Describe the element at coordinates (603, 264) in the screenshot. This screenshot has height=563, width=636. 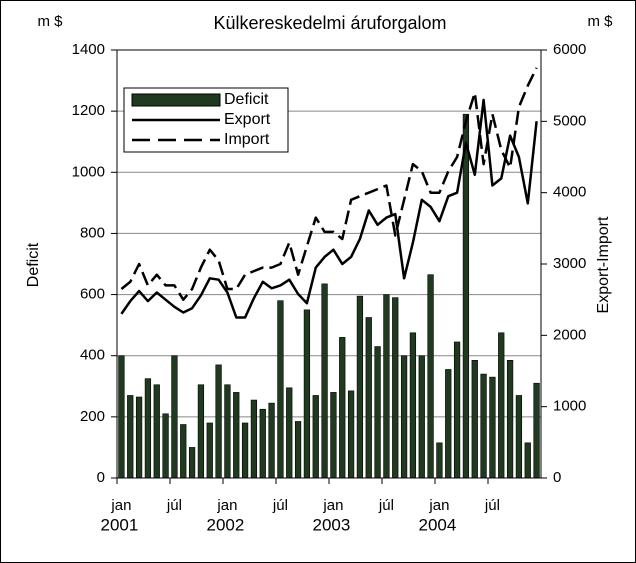
I see `y2-axis-title: Export-Import` at that location.